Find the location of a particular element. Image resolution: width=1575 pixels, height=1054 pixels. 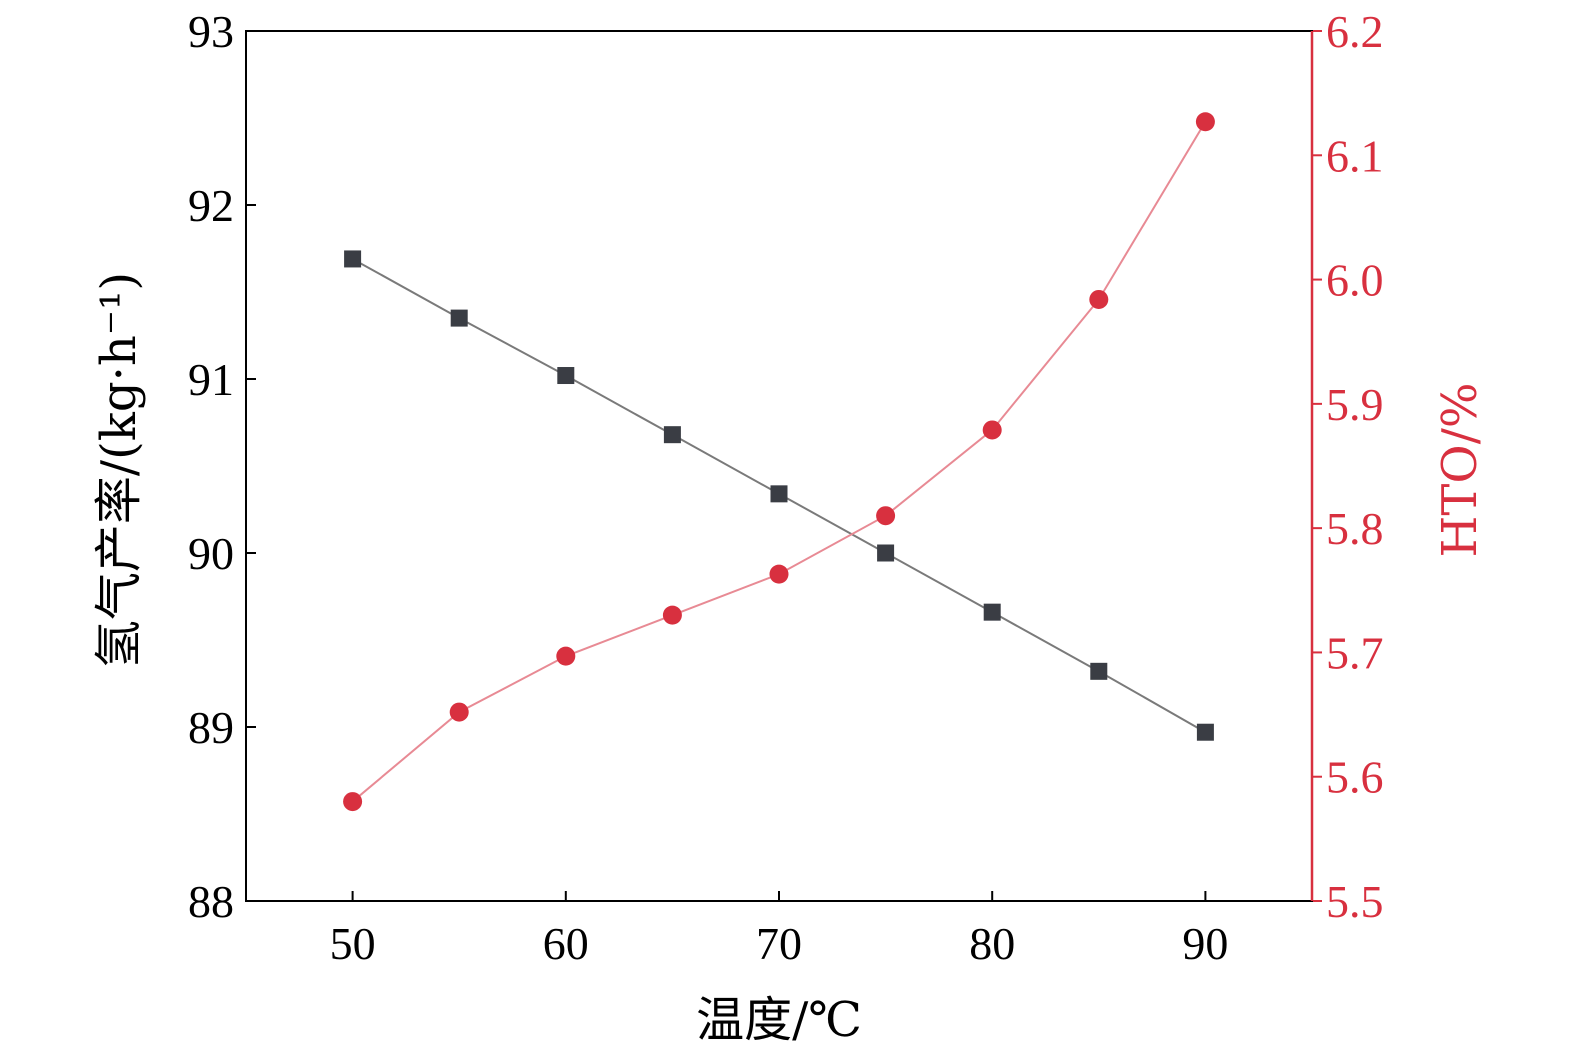

right-y-tick-label: 5.5 is located at coordinates (1355, 901).